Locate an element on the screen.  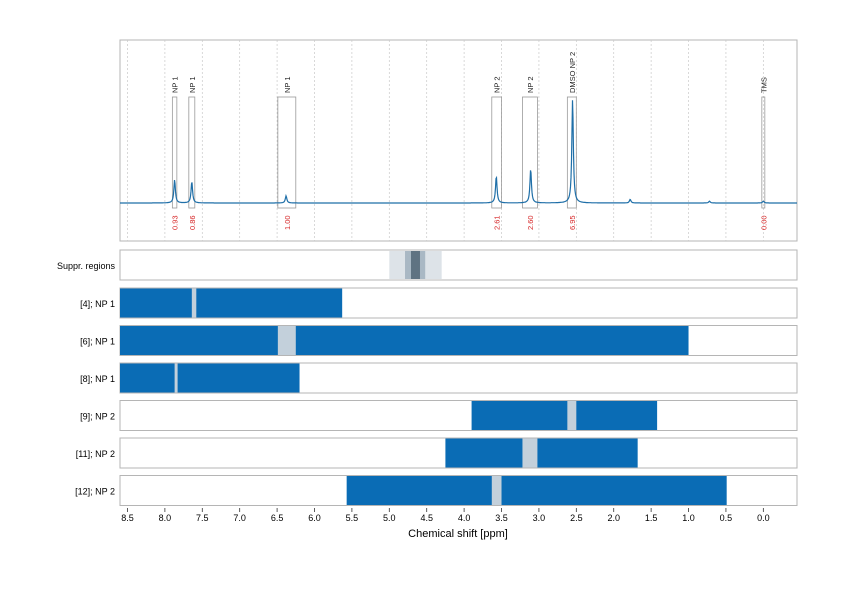
track-label: [8]; NP 1 is located at coordinates (97, 379).